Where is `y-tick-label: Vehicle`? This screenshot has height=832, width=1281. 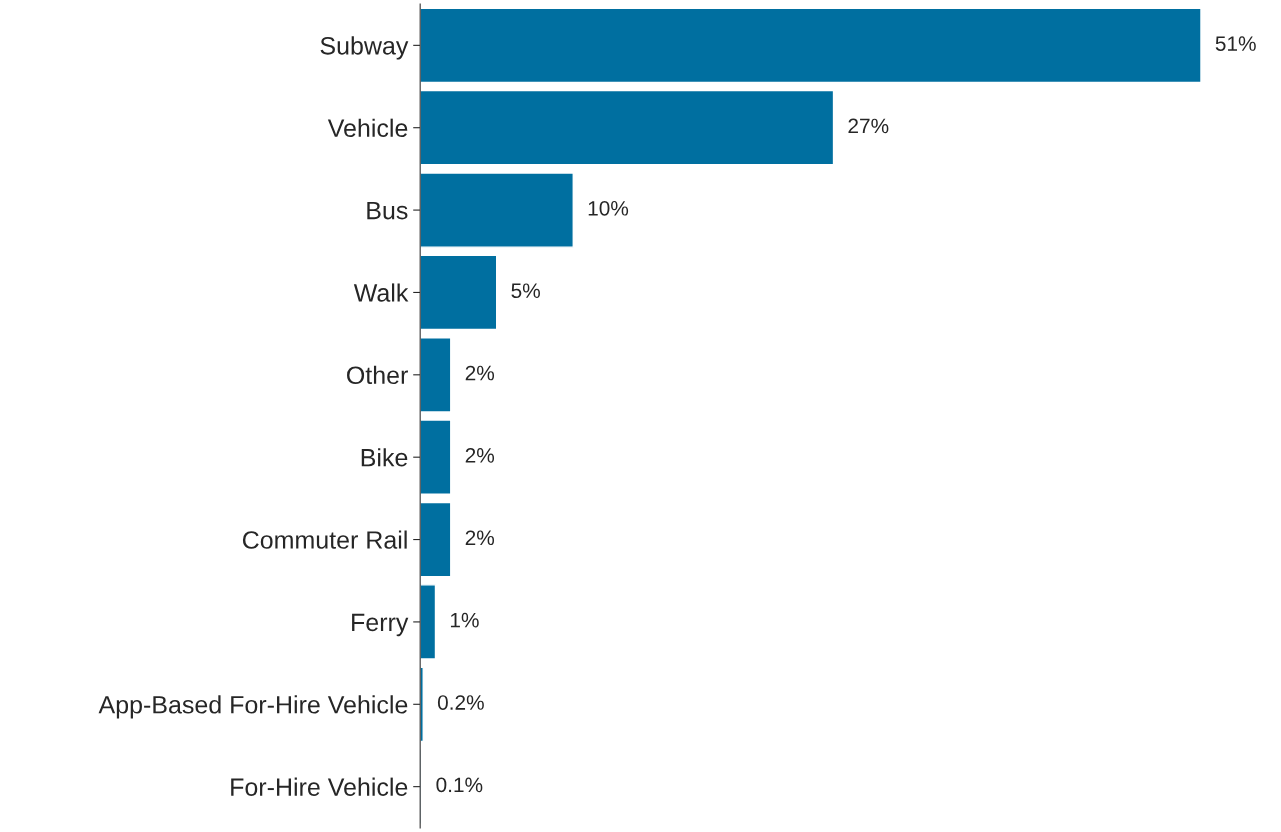
y-tick-label: Vehicle is located at coordinates (367, 128).